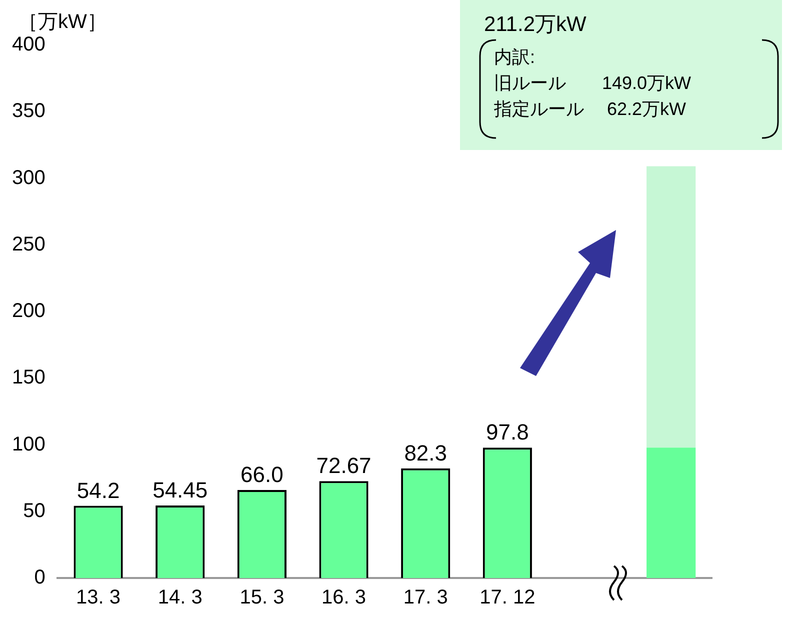 The height and width of the screenshot is (618, 790). What do you see at coordinates (591, 109) in the screenshot?
I see `annotation: 指定ルール 62.2万kW` at bounding box center [591, 109].